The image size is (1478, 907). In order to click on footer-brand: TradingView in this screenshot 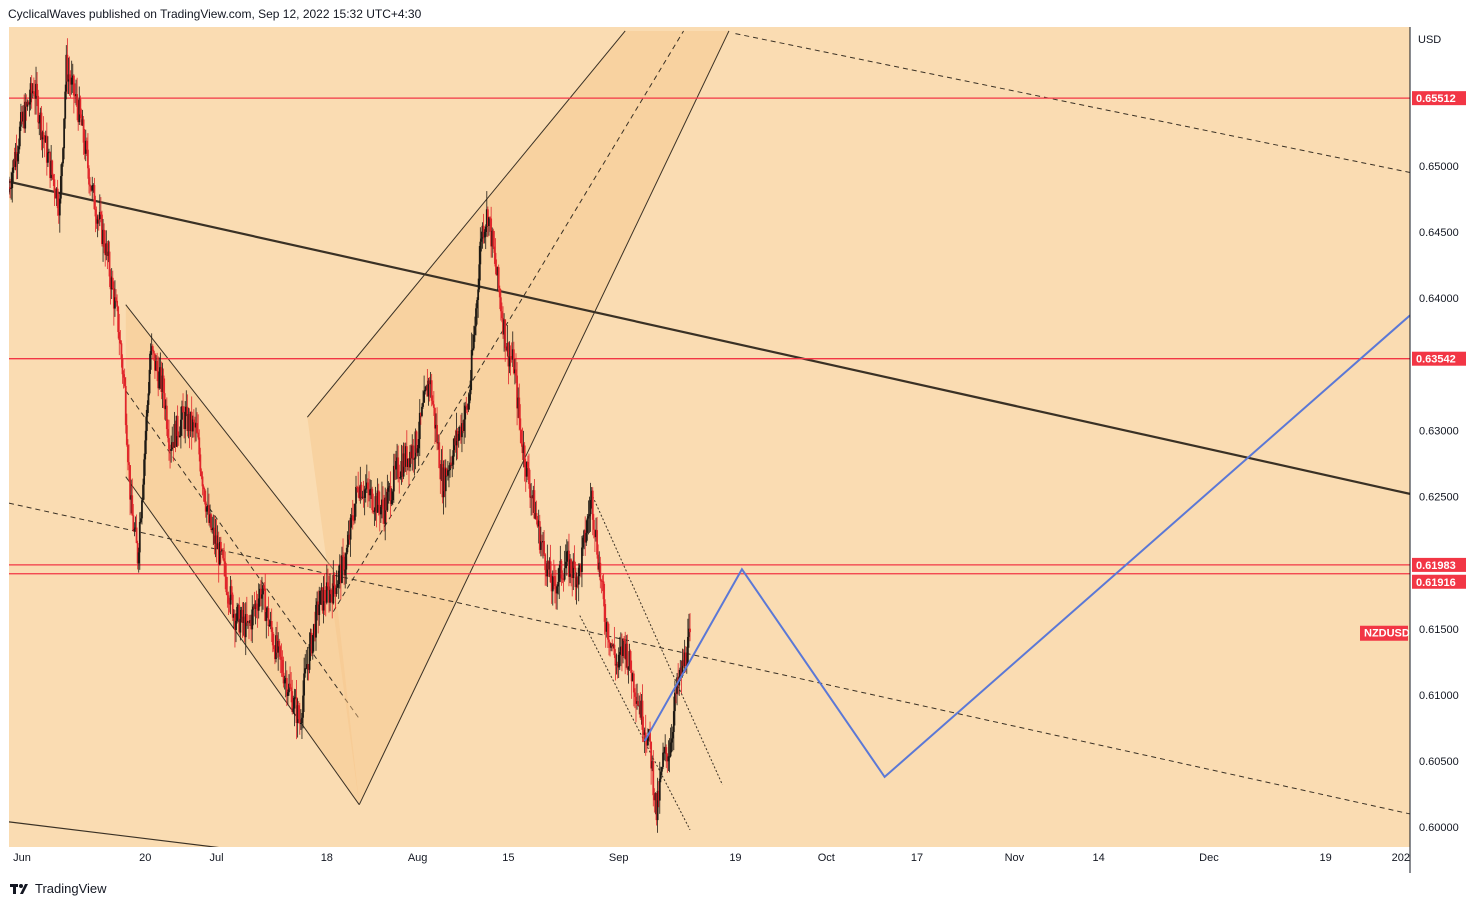, I will do `click(58, 888)`.